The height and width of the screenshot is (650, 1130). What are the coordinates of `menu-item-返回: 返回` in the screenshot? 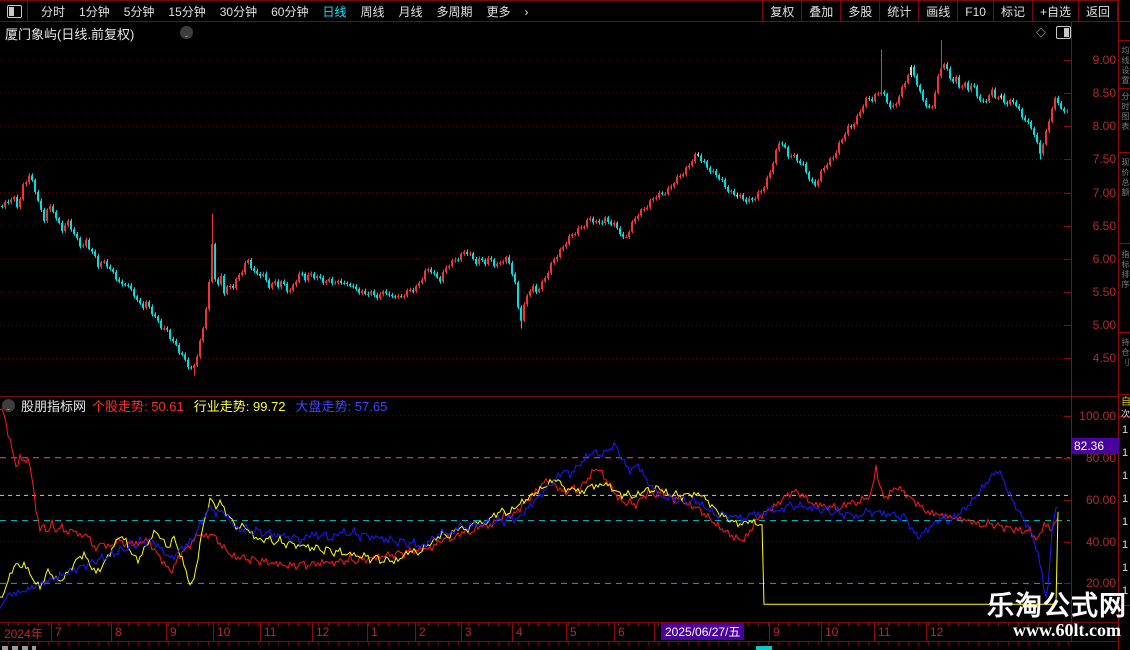 It's located at (1097, 11).